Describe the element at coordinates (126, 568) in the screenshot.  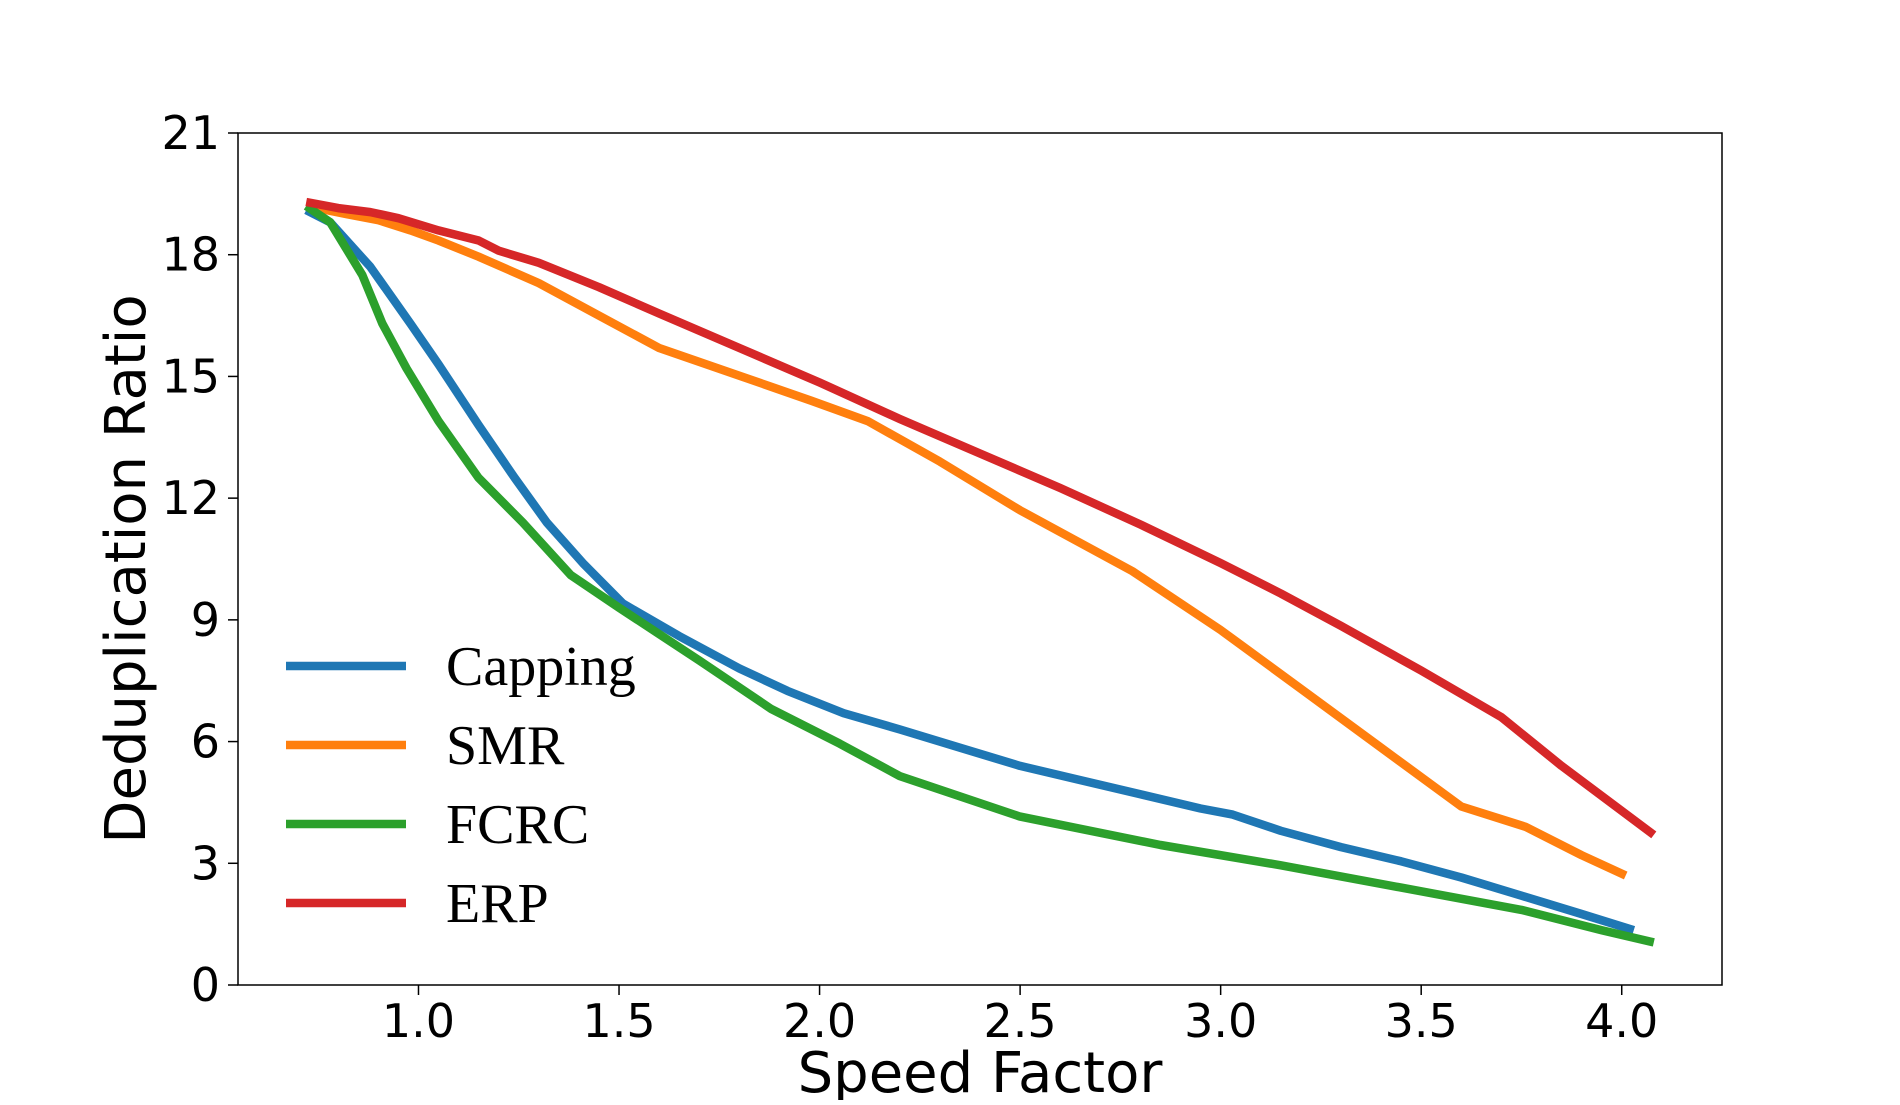
I see `y-axis-title: Deduplication Ratio` at that location.